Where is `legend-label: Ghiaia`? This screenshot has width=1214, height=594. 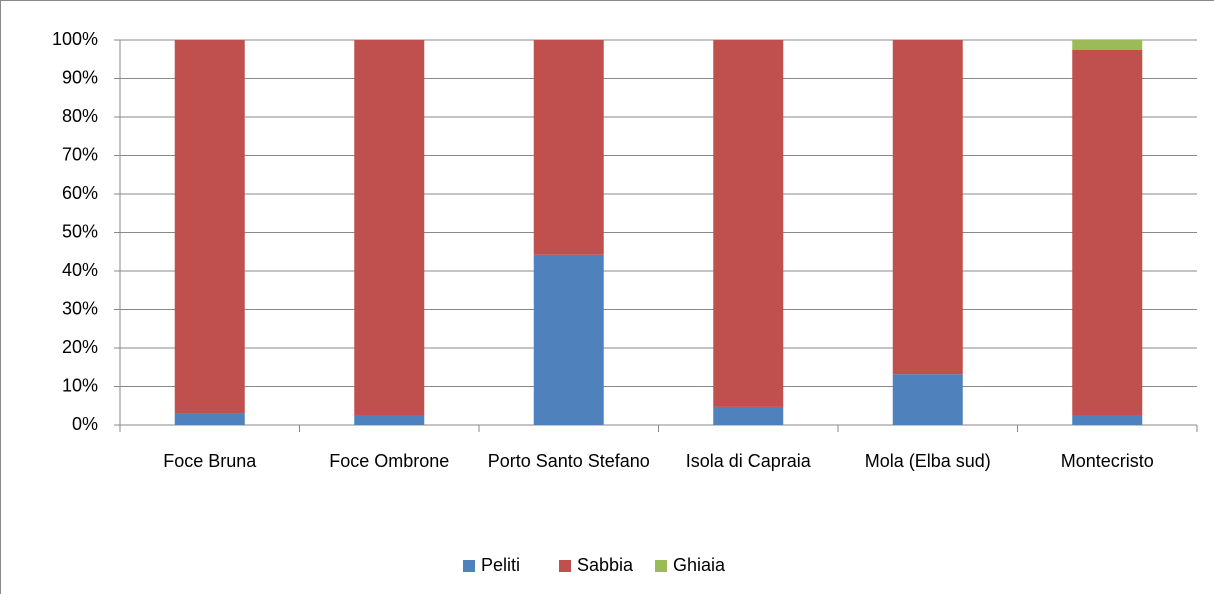 legend-label: Ghiaia is located at coordinates (699, 565).